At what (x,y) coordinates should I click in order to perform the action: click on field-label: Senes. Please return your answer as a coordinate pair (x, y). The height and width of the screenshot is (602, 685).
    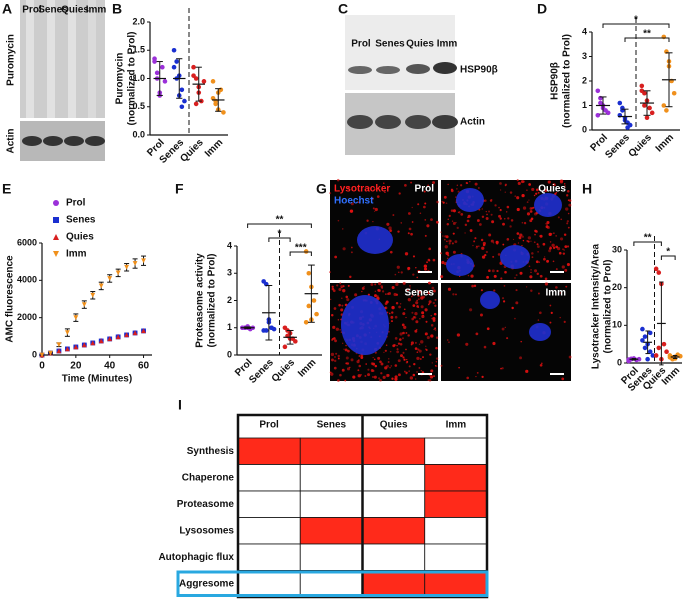
    Looking at the image, I should click on (420, 293).